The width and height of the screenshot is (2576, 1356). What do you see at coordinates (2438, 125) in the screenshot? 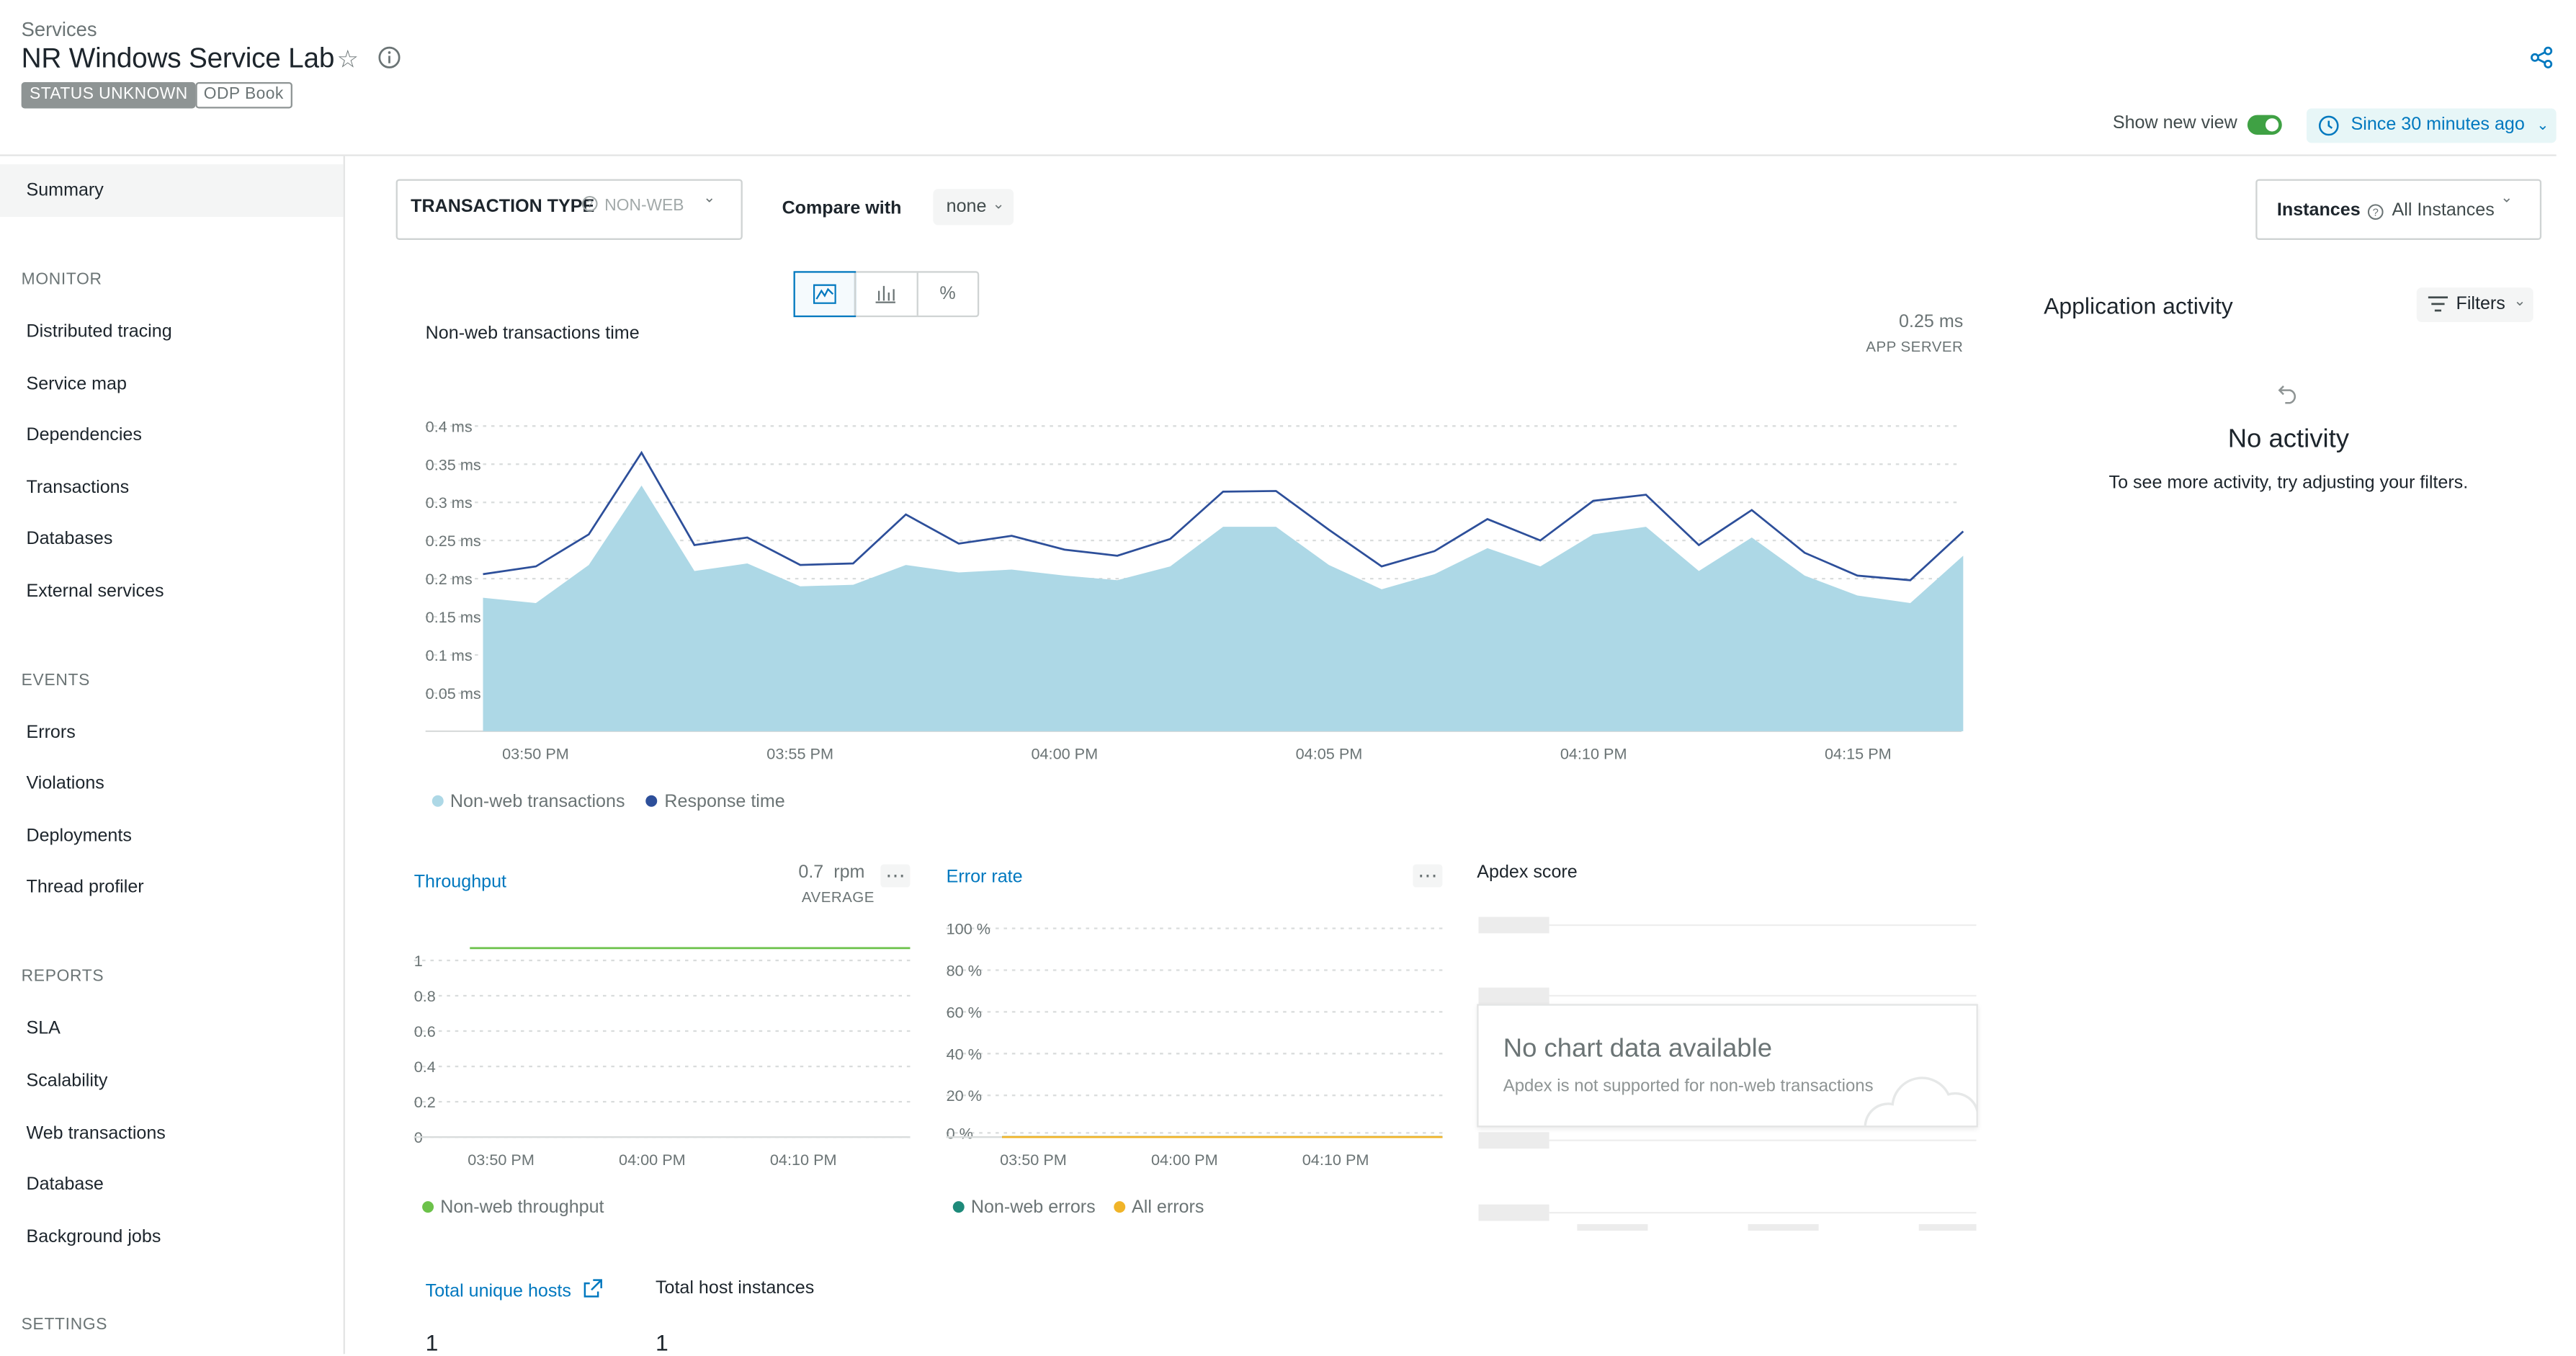
I see `time-range-label: Since 30 minutes ago` at bounding box center [2438, 125].